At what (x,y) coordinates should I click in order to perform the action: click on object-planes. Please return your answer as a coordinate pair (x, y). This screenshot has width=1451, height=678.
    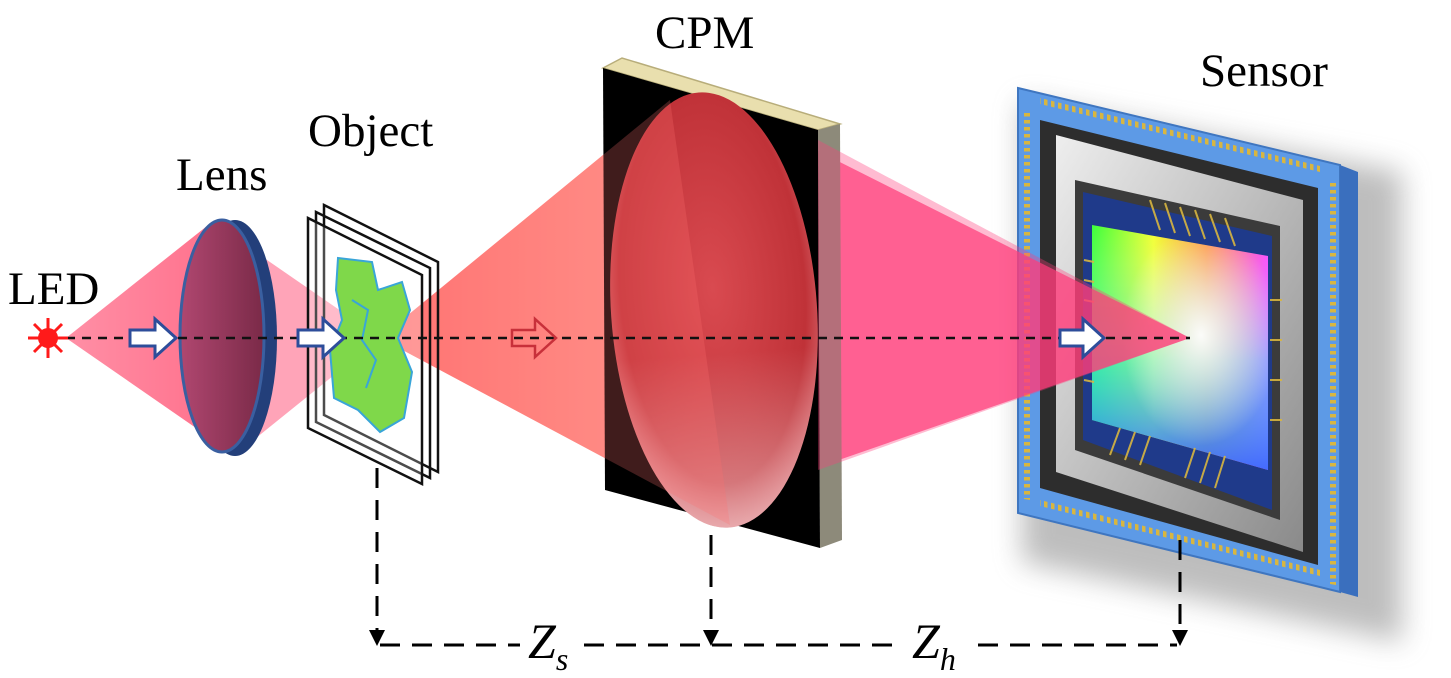
    Looking at the image, I should click on (373, 344).